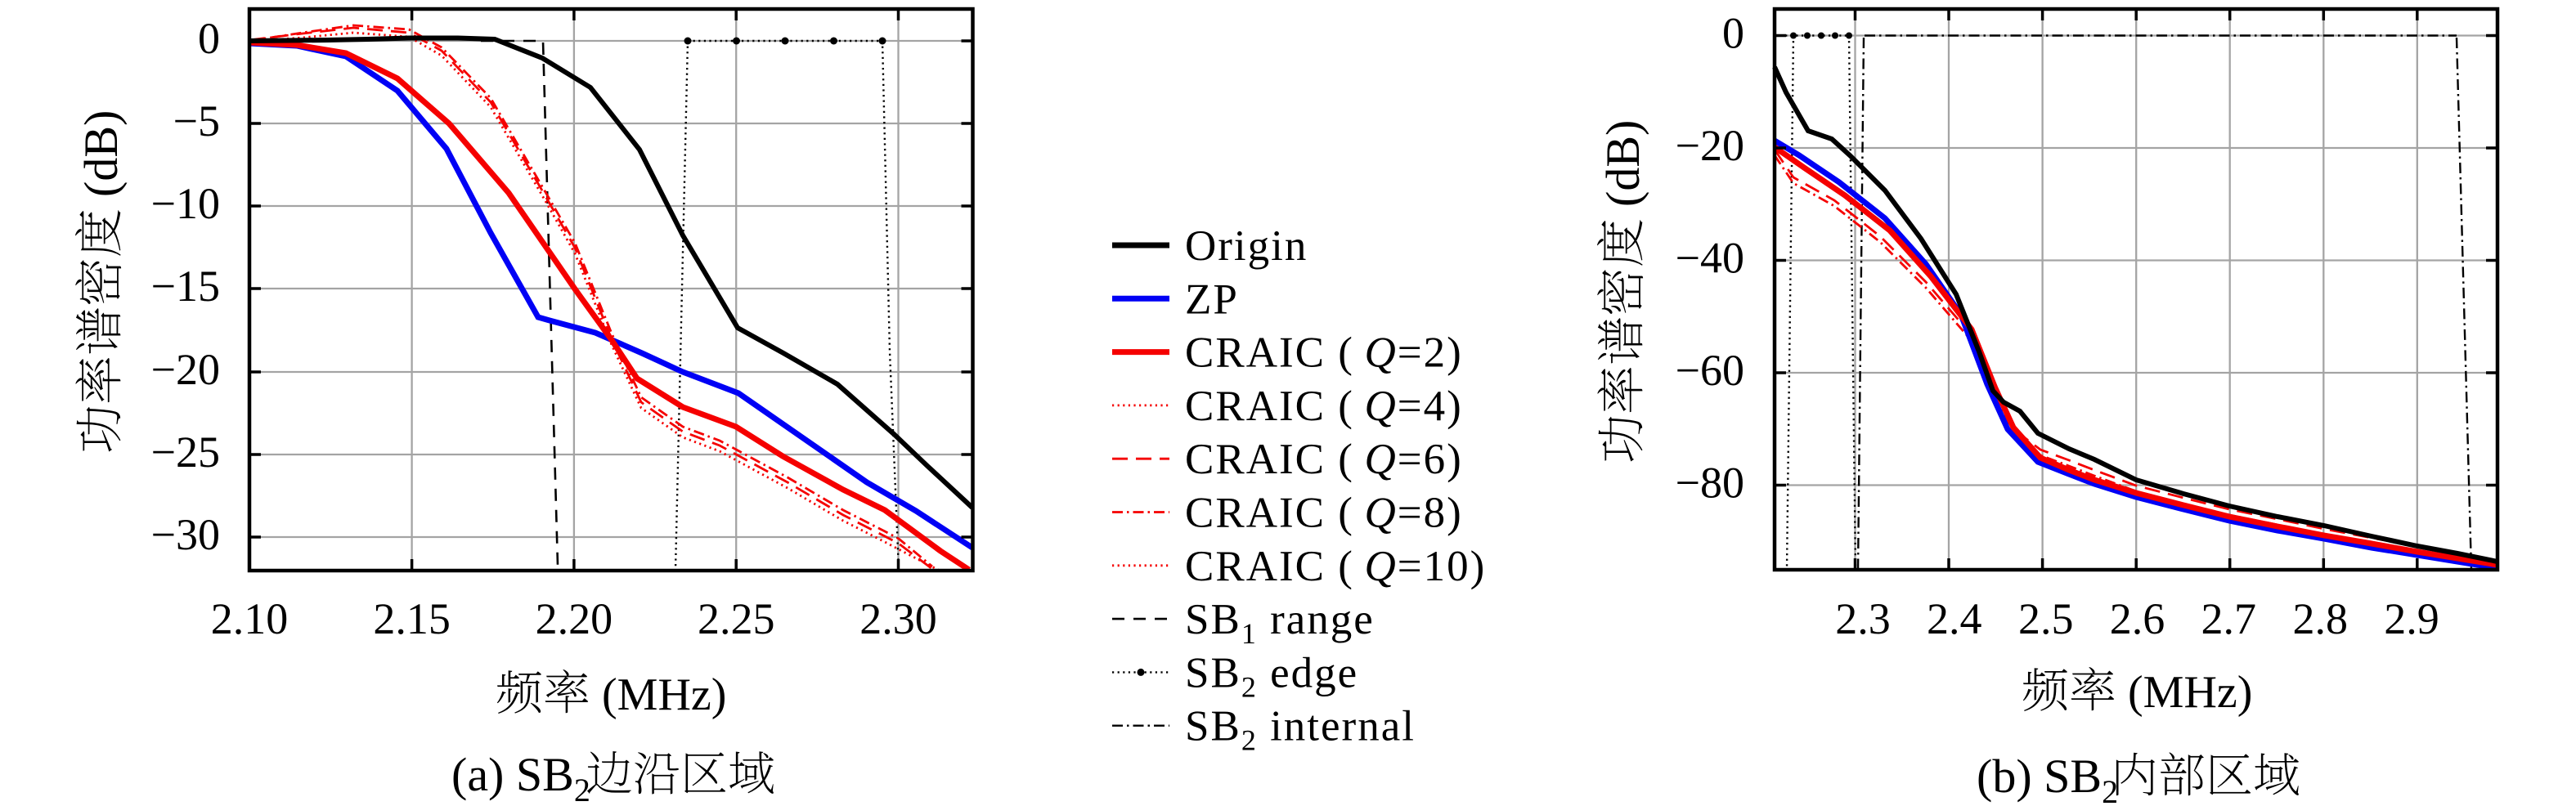  I want to click on svg-text: −15, so click(185, 286).